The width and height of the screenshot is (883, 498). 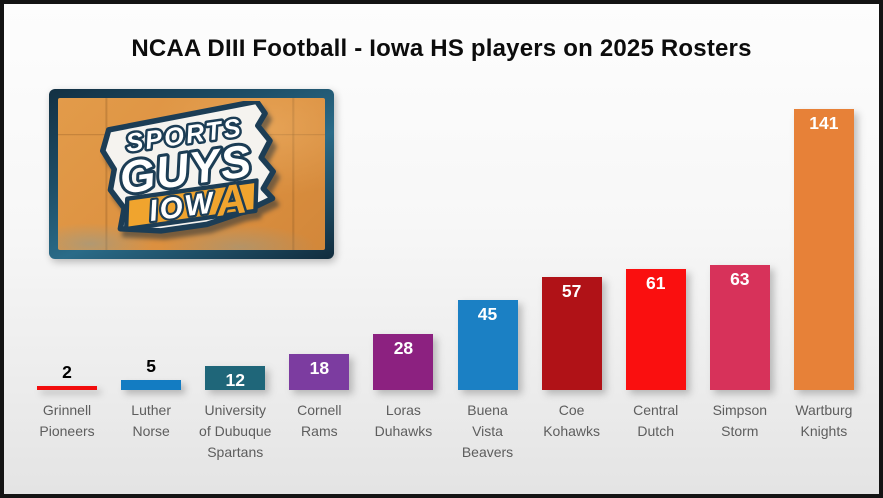 I want to click on category-label-loras-duhawks: Loras Duhawks, so click(x=403, y=420).